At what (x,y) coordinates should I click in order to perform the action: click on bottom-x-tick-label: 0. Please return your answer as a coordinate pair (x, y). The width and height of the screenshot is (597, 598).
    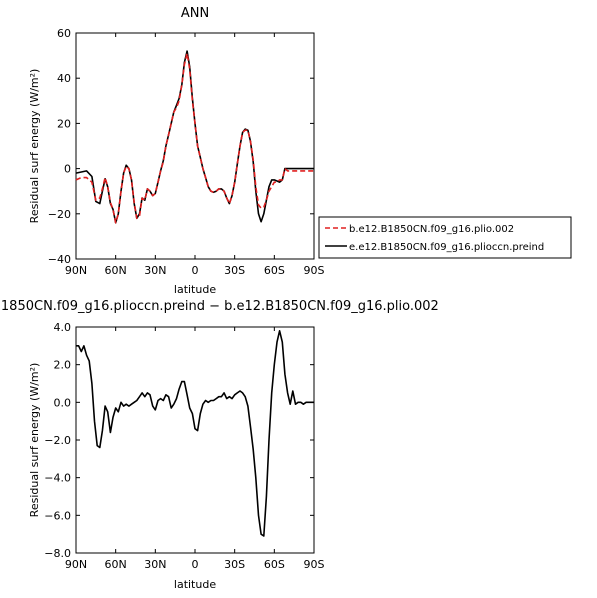
    Looking at the image, I should click on (195, 564).